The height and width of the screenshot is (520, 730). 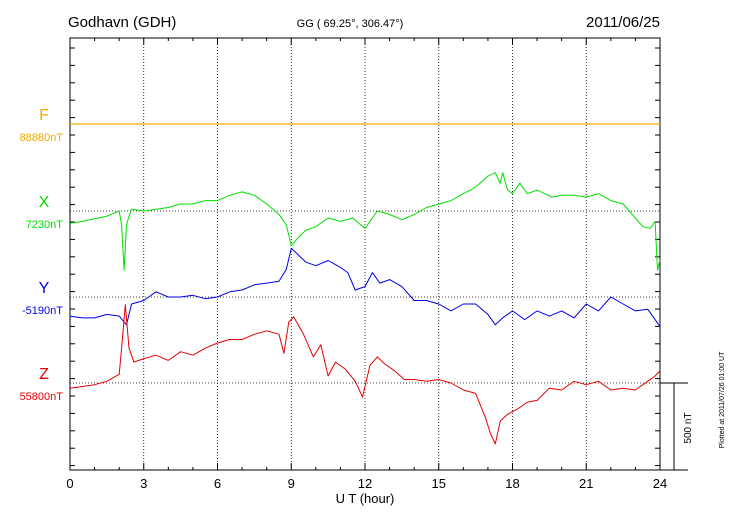 What do you see at coordinates (350, 24) in the screenshot?
I see `station-coords: GG ( 69.25°, 306.47°)` at bounding box center [350, 24].